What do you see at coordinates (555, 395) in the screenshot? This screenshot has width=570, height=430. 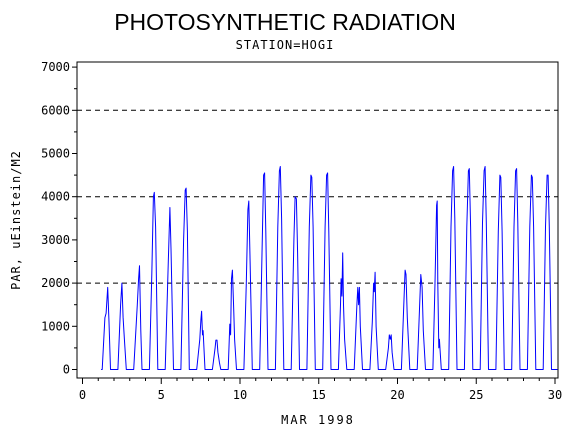 I see `x-tick-label: 30` at bounding box center [555, 395].